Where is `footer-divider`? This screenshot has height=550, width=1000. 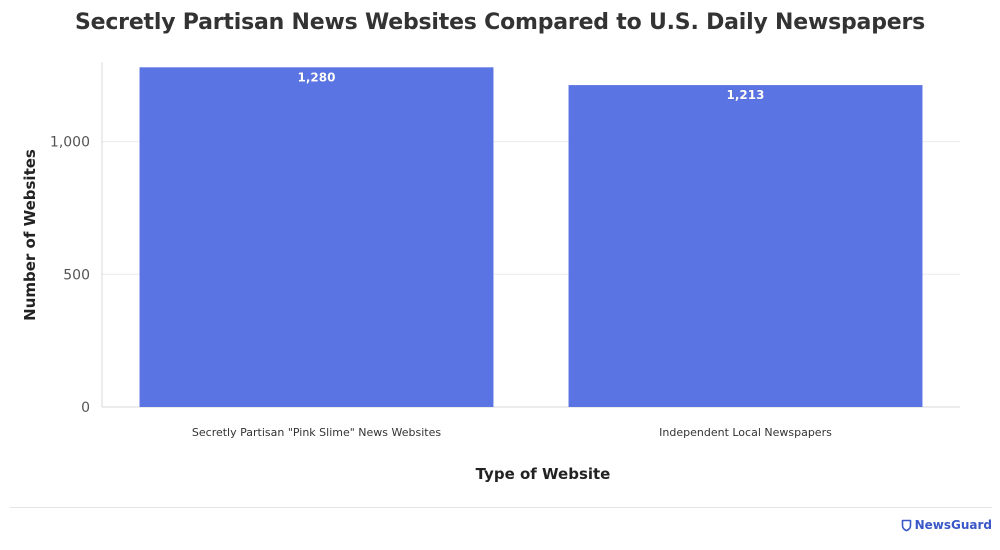
footer-divider is located at coordinates (501, 507).